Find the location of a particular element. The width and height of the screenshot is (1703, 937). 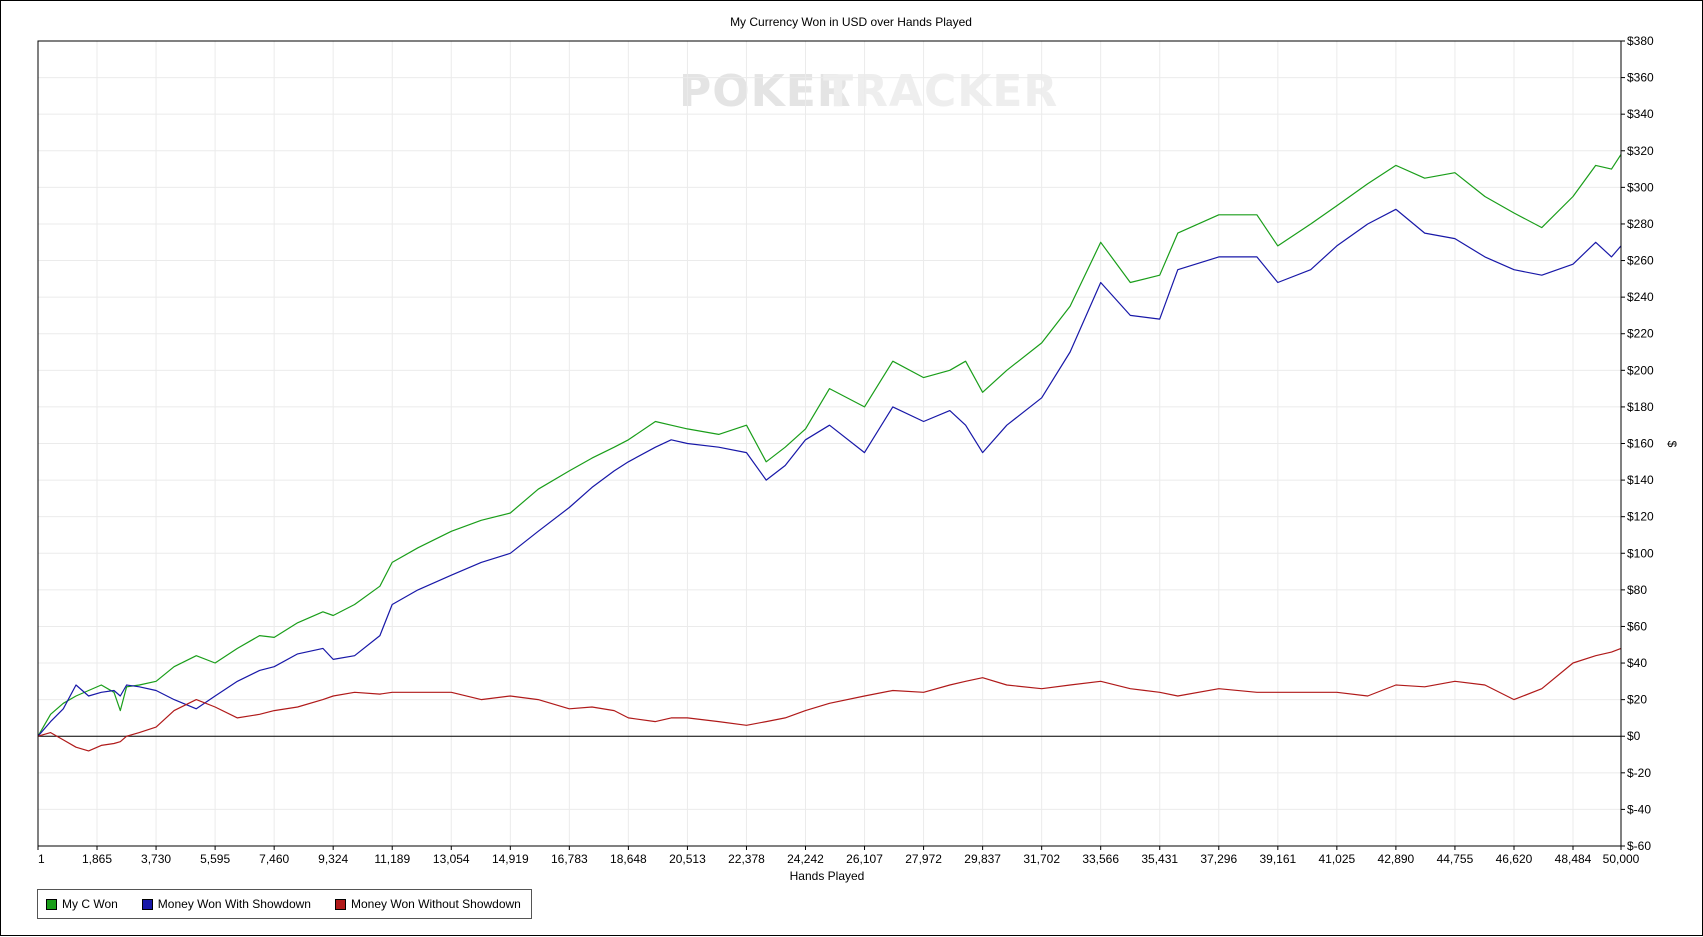

x-tick-label-4: 7,460 is located at coordinates (274, 859).